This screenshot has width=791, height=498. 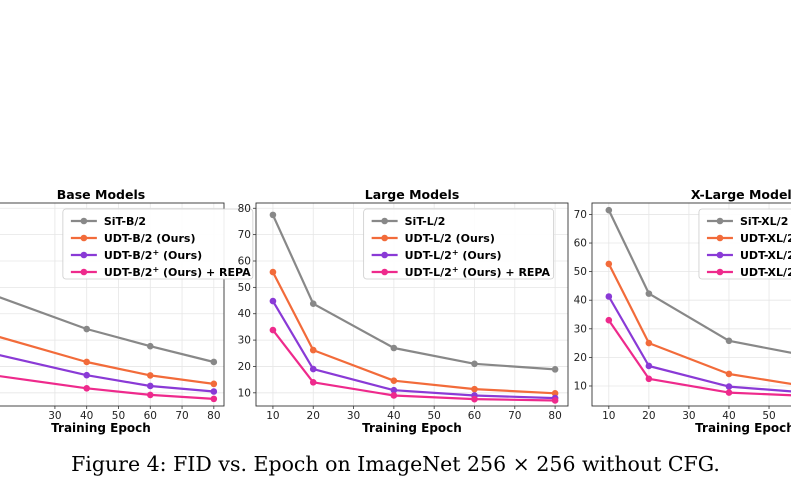 I want to click on x-tick-label: 50, so click(x=118, y=416).